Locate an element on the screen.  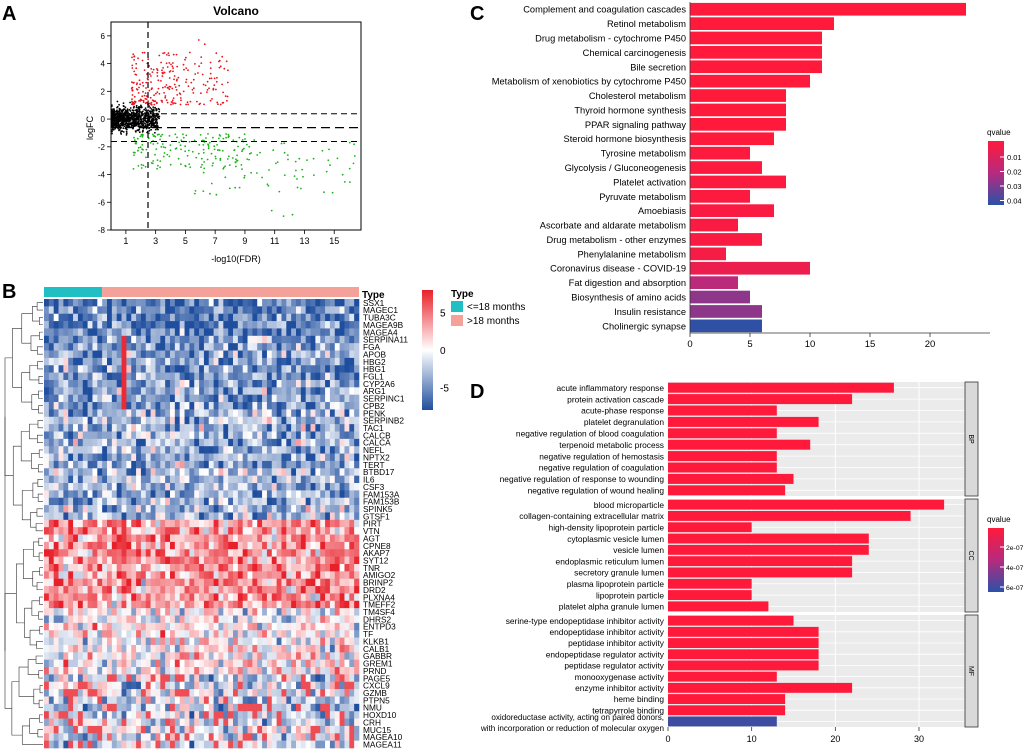
row-dendrogram is located at coordinates (23, 523).